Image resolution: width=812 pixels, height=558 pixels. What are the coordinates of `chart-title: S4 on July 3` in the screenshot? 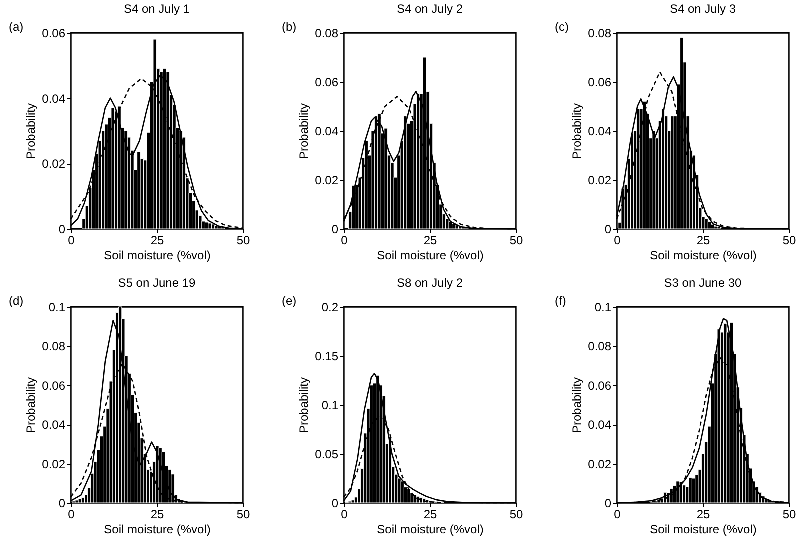 It's located at (703, 9).